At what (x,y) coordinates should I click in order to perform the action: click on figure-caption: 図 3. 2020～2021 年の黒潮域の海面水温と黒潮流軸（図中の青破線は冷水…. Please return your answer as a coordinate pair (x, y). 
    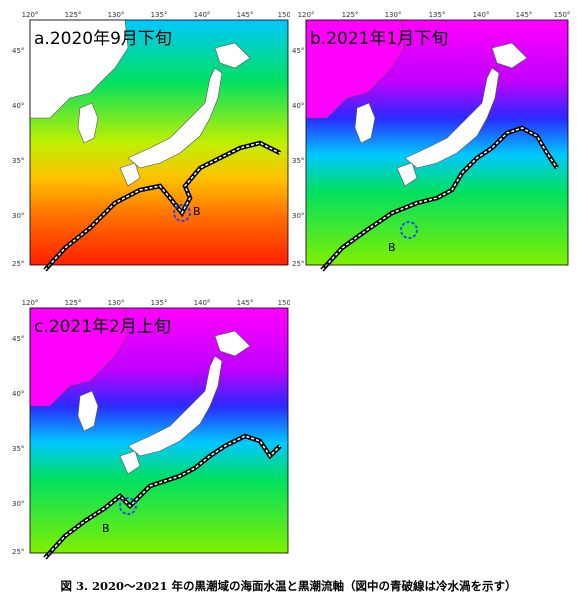
    Looking at the image, I should click on (288, 586).